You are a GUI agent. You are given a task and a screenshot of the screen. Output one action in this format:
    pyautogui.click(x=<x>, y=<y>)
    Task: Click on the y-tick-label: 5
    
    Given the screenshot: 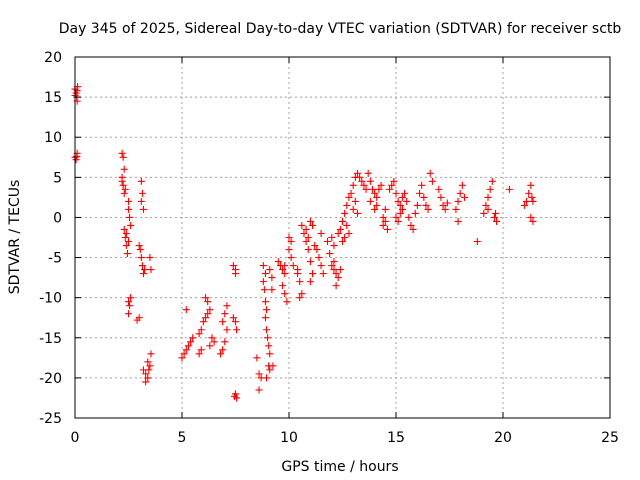 What is the action you would take?
    pyautogui.click(x=57, y=178)
    